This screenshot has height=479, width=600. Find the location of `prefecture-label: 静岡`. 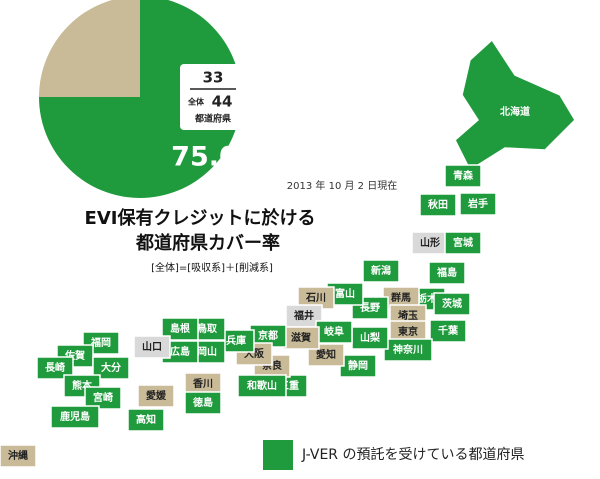

prefecture-label: 静岡 is located at coordinates (358, 365).